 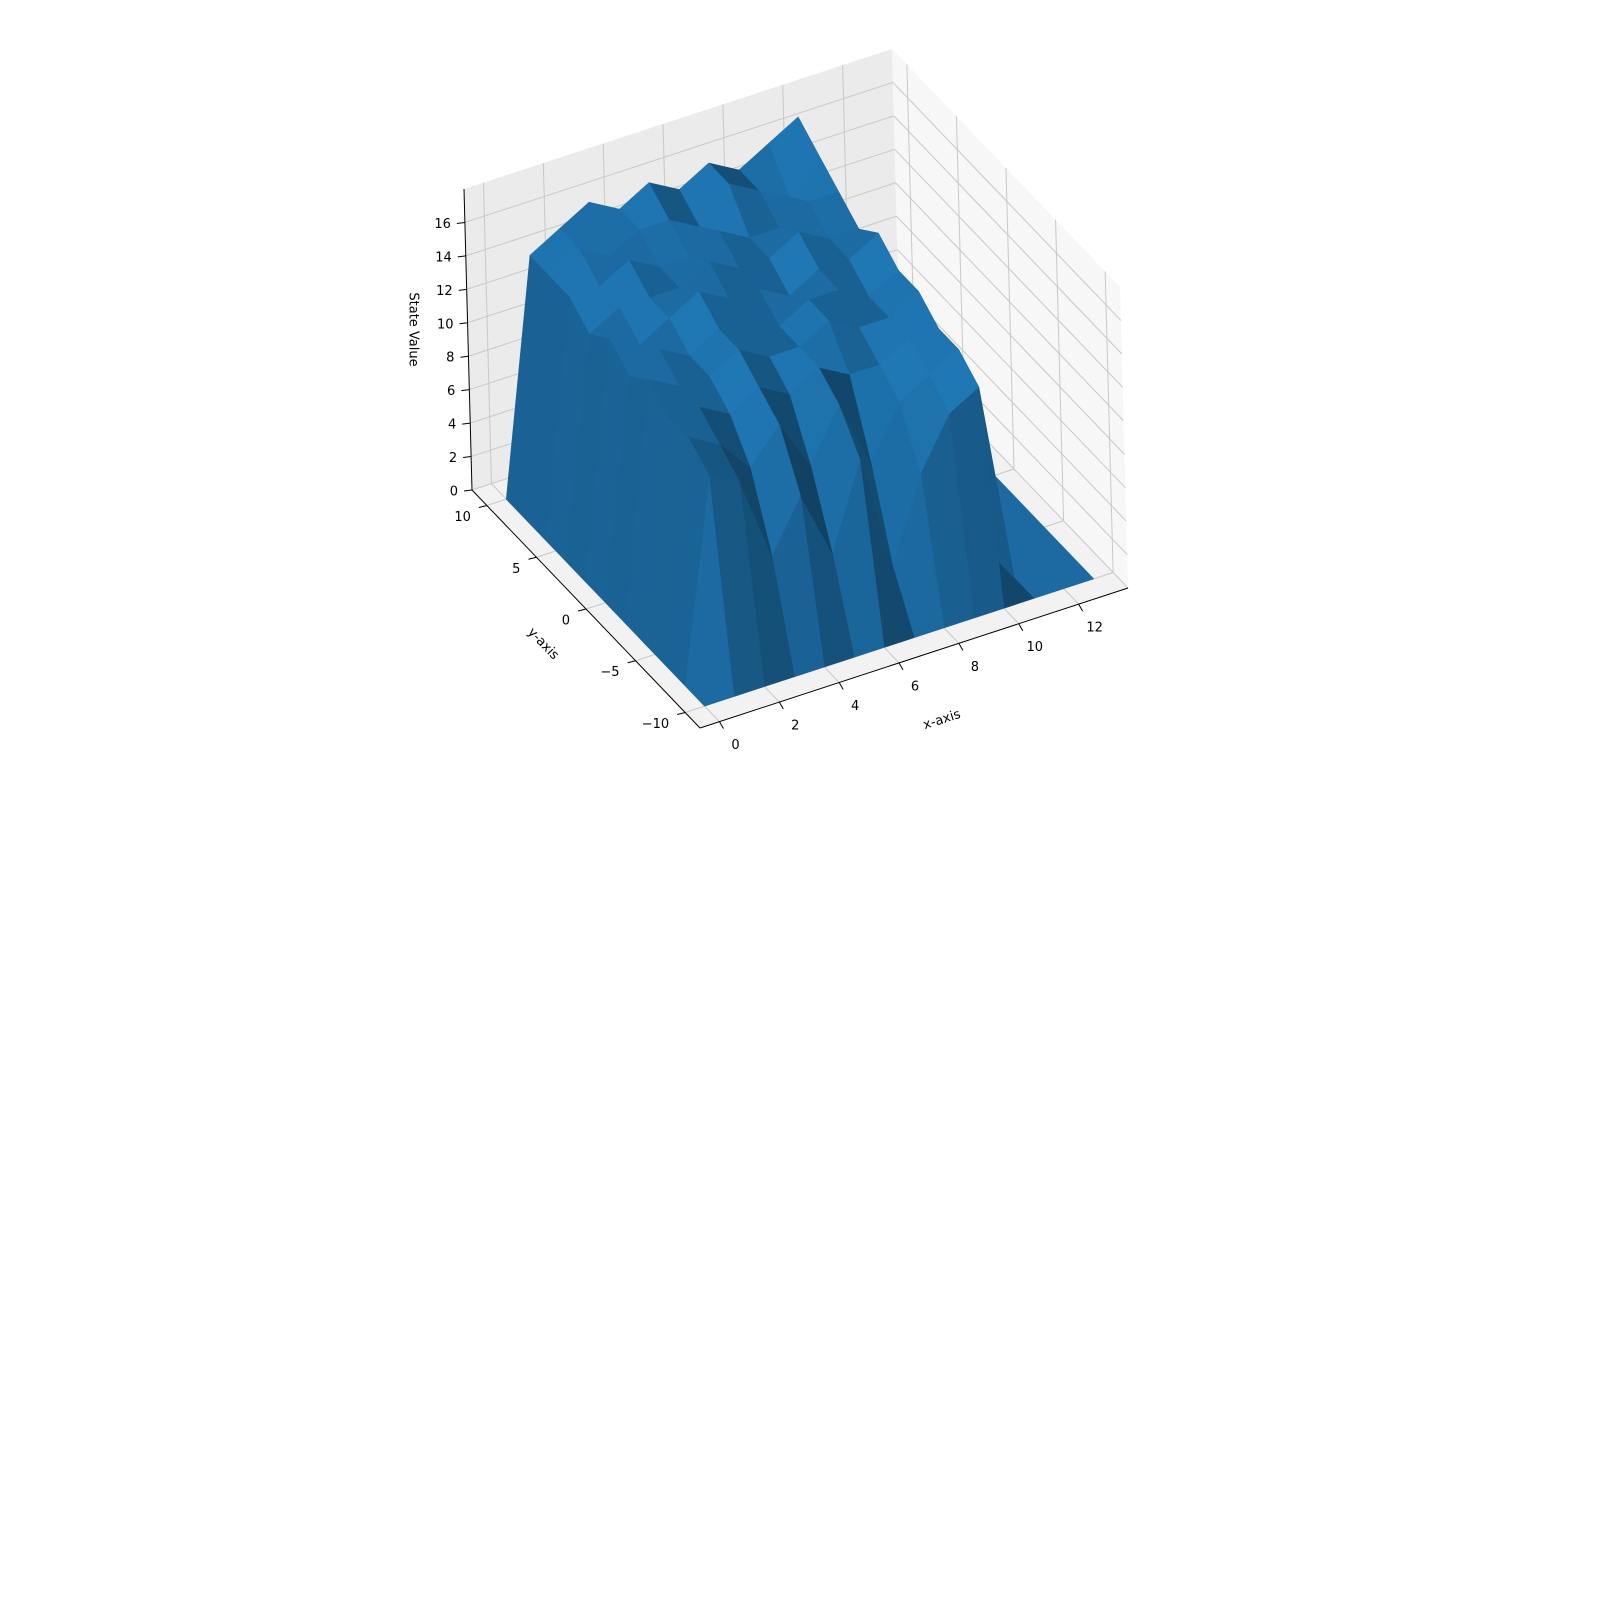 I want to click on surface, so click(x=799, y=411).